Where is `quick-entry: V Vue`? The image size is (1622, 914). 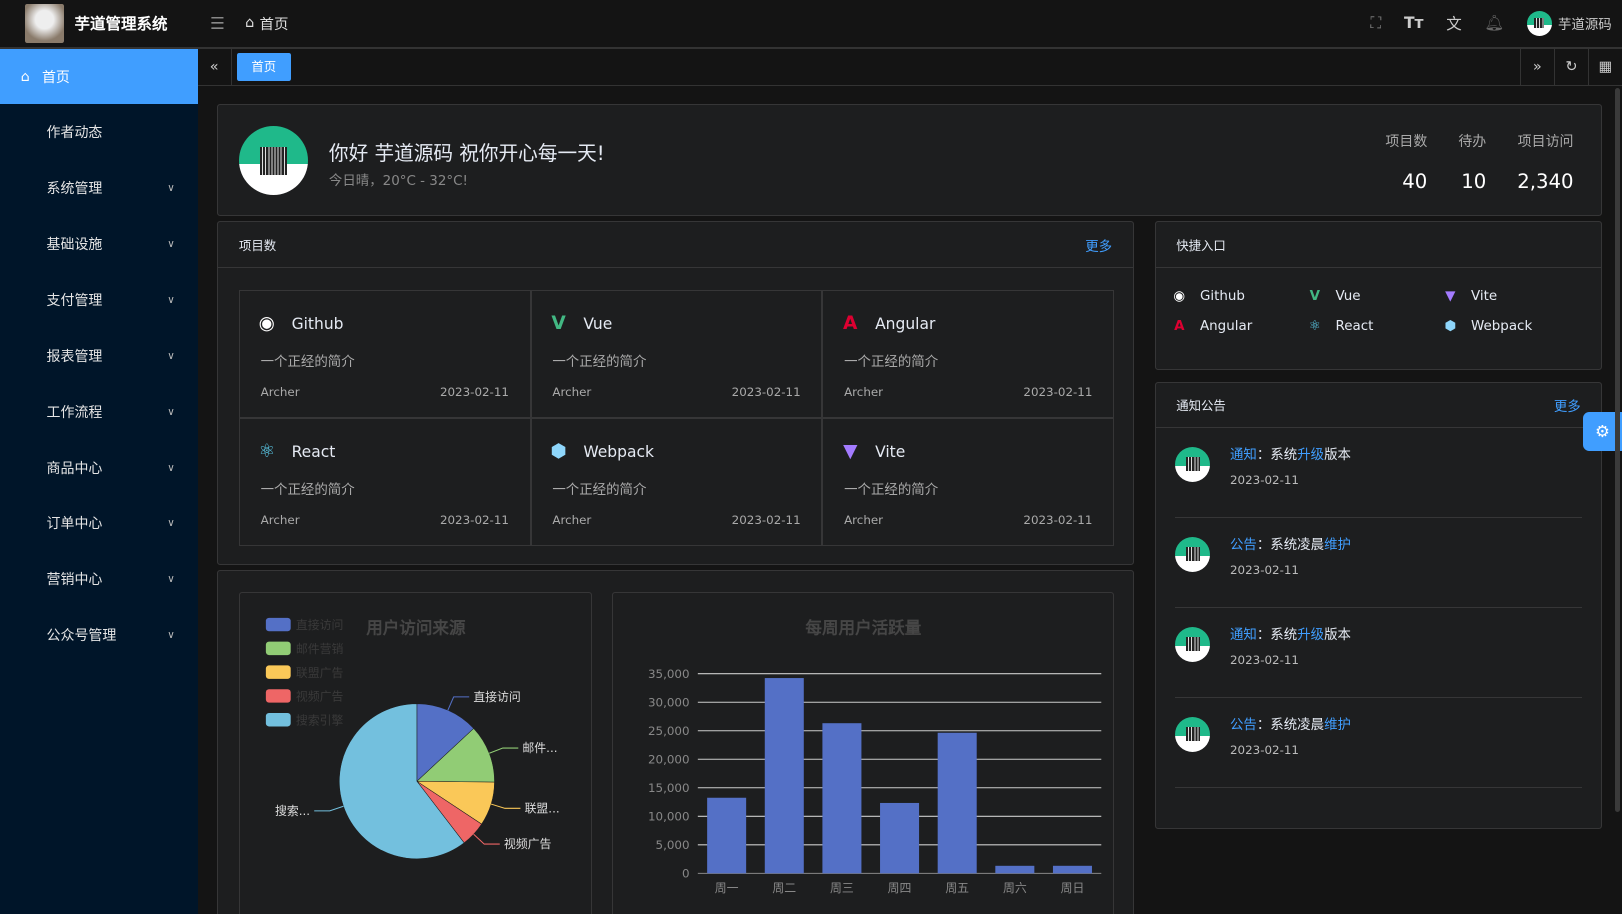 quick-entry: V Vue is located at coordinates (1375, 297).